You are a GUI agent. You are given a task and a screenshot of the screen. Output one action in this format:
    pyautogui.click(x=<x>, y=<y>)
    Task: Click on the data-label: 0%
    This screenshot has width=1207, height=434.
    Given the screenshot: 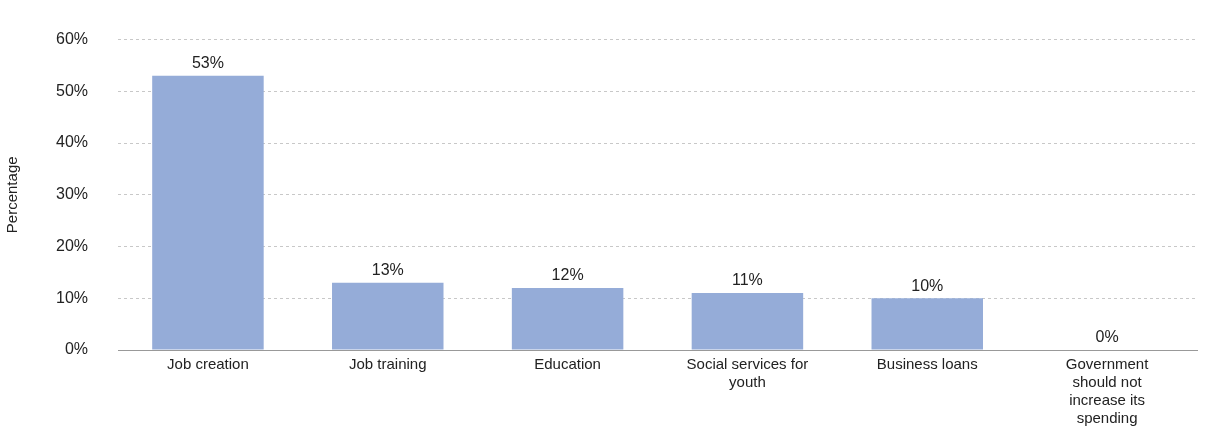 What is the action you would take?
    pyautogui.click(x=1107, y=337)
    